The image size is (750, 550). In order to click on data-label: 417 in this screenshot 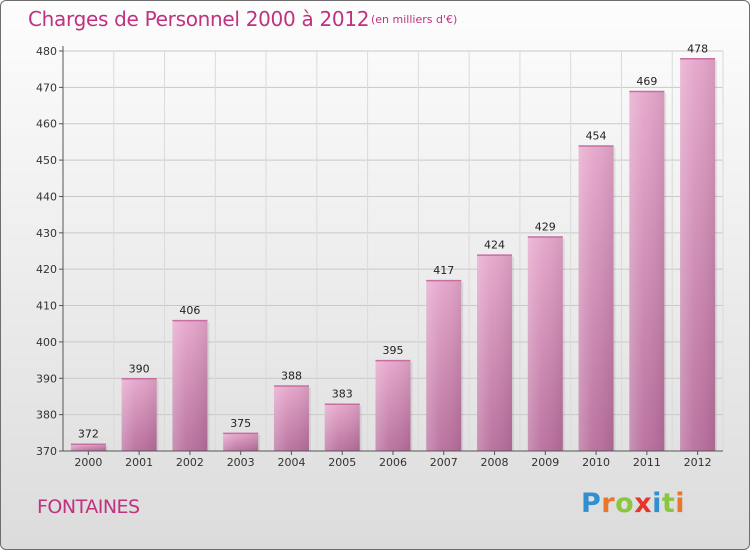, I will do `click(443, 270)`.